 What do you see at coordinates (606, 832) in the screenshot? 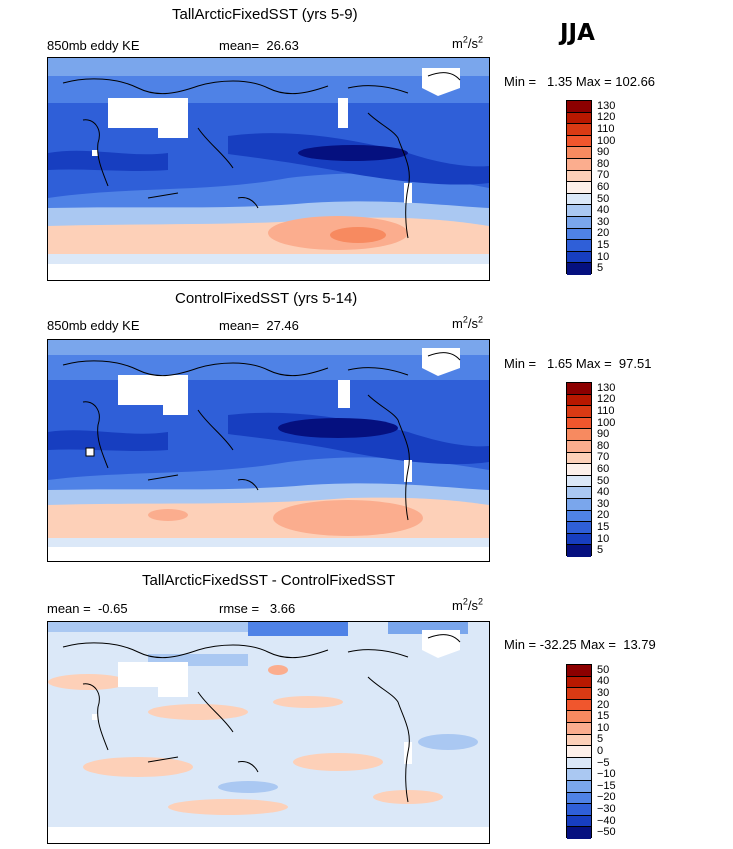
I see `colorbar-tick-label: −50` at bounding box center [606, 832].